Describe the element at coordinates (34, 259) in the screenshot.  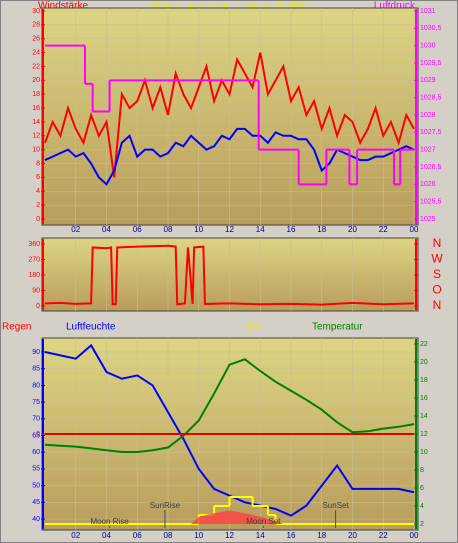
I see `y-tick-label: 270` at that location.